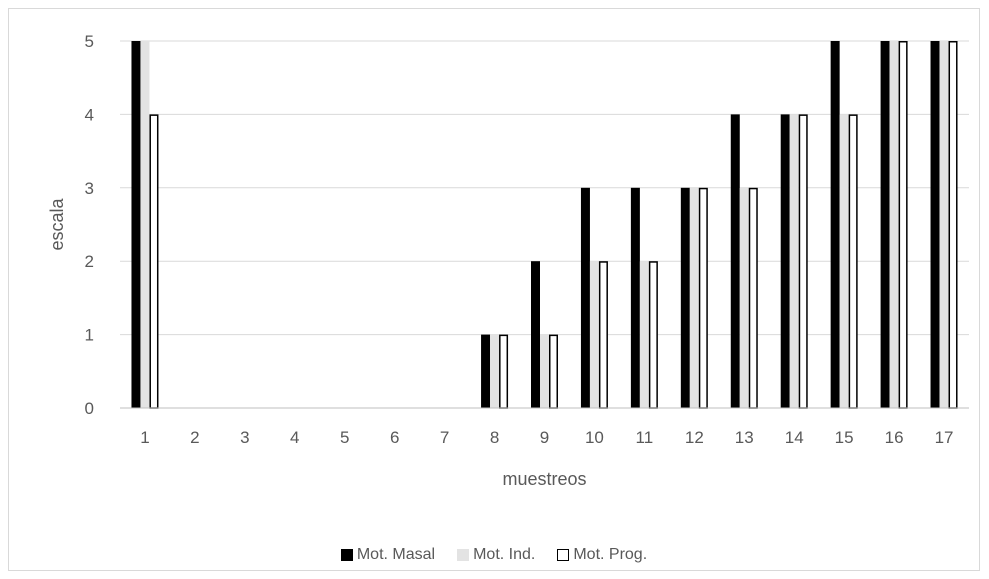  Describe the element at coordinates (594, 437) in the screenshot. I see `x-tick-label: 10` at that location.